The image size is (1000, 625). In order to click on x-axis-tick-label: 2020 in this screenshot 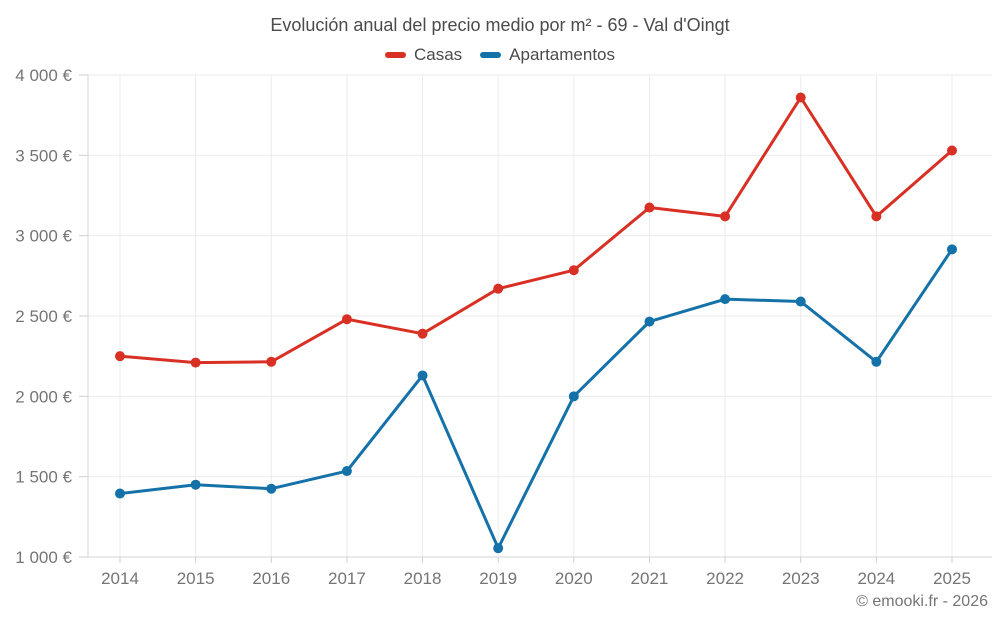, I will do `click(574, 578)`.